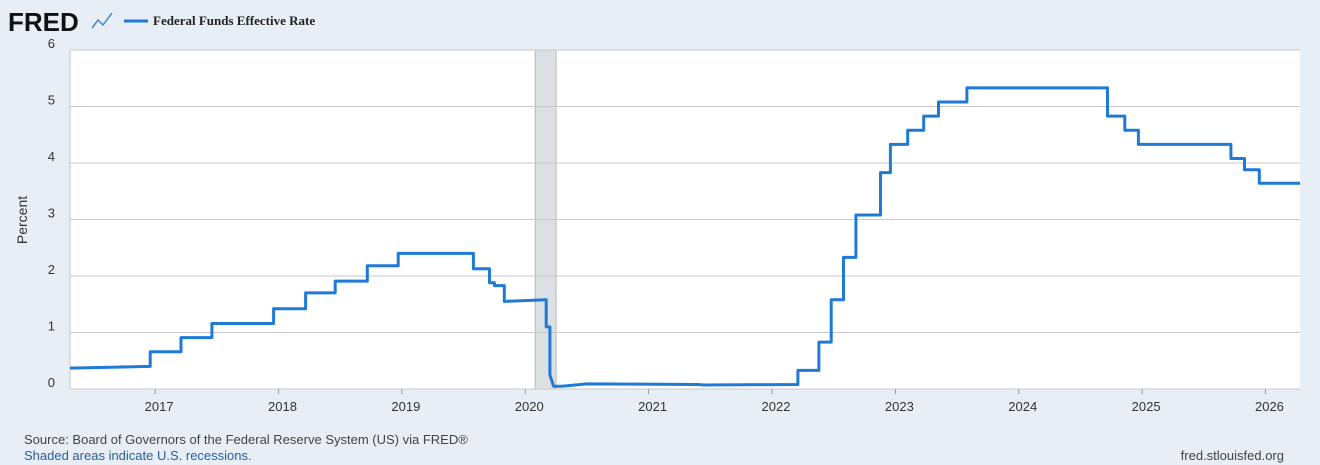 This screenshot has width=1320, height=465. What do you see at coordinates (102, 20) in the screenshot?
I see `logo-icon` at bounding box center [102, 20].